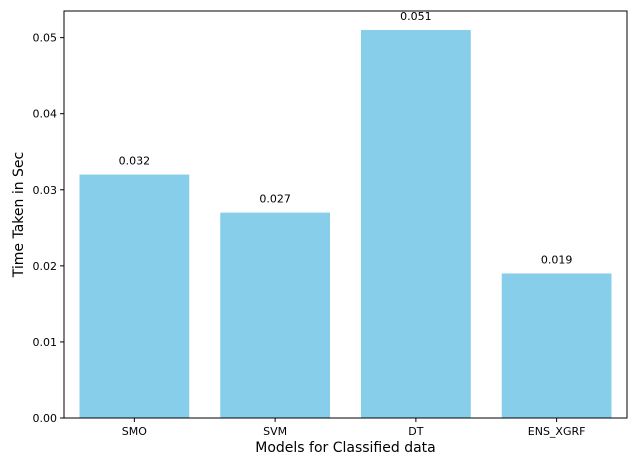  Describe the element at coordinates (45, 342) in the screenshot. I see `y-tick-label: 0.01` at that location.